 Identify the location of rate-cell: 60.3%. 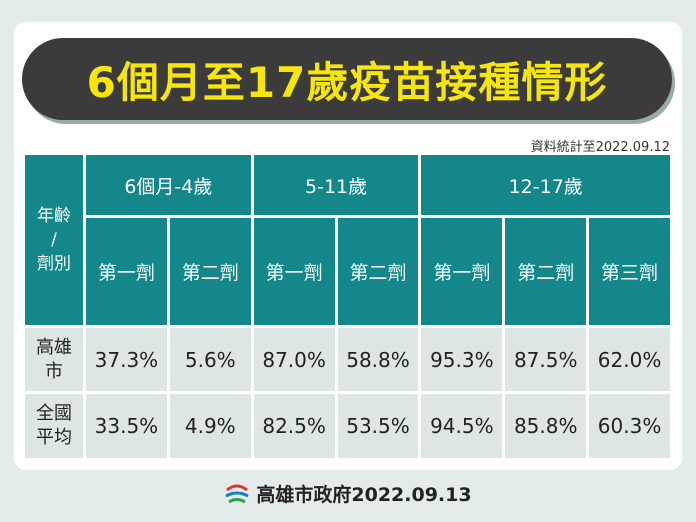
(629, 426).